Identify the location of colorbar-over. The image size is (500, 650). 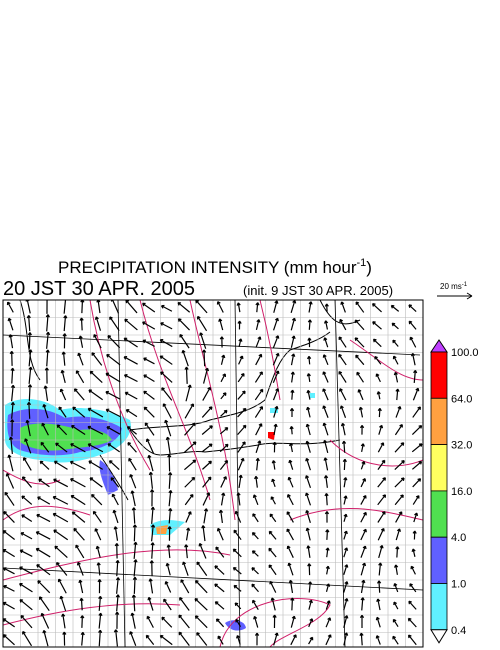
(439, 346).